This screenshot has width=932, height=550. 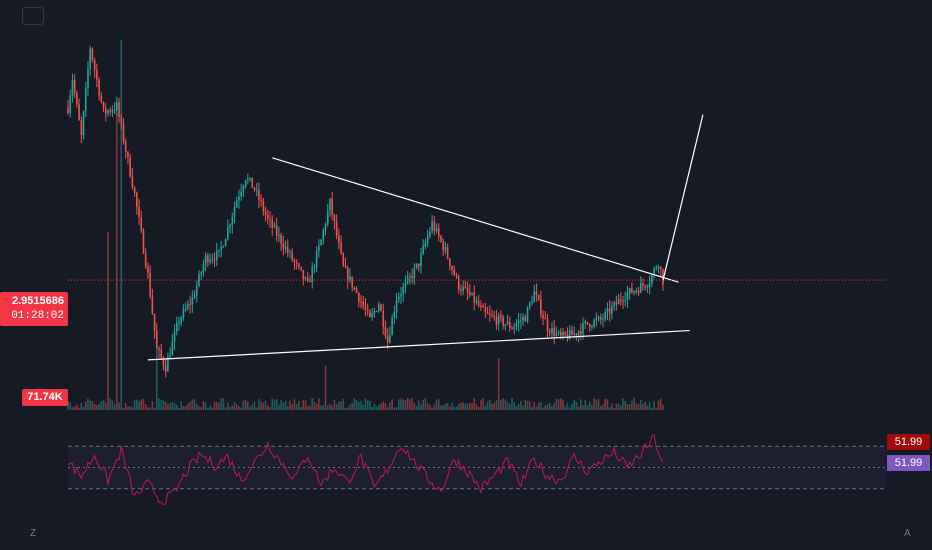 I want to click on zoom-button: Z, so click(x=33, y=533).